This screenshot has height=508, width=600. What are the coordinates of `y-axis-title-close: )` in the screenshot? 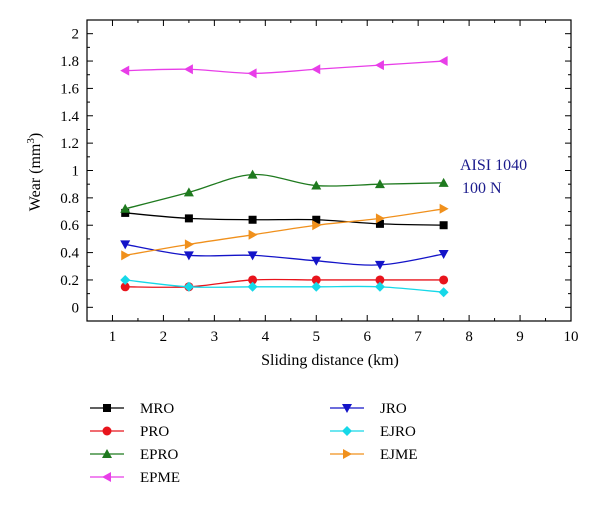 It's located at (35, 135).